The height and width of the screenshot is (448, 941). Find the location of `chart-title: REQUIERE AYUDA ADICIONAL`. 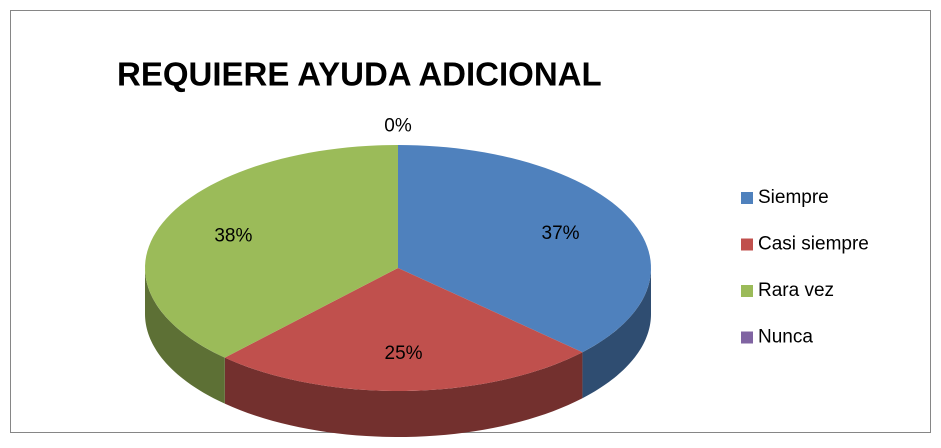

chart-title: REQUIERE AYUDA ADICIONAL is located at coordinates (359, 74).